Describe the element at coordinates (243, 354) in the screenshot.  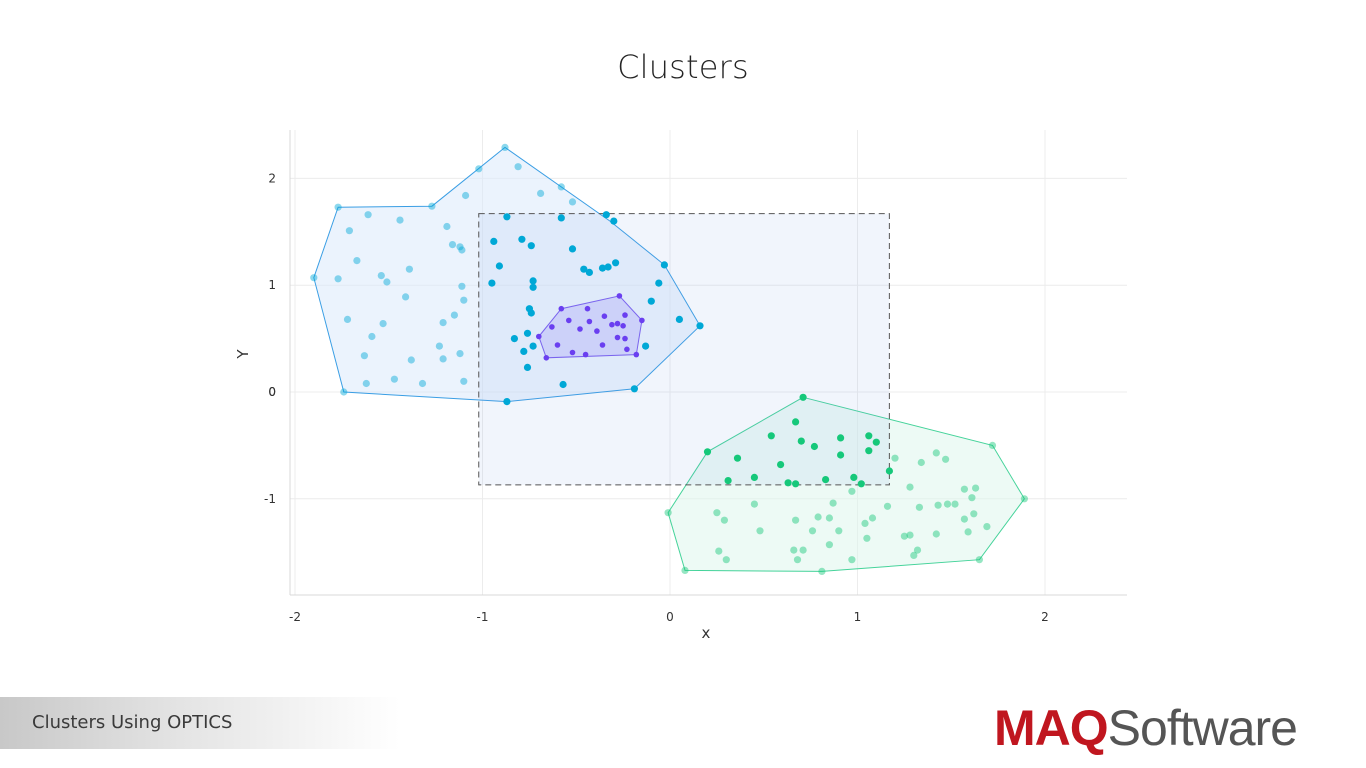
I see `y-axis-title: Y` at that location.